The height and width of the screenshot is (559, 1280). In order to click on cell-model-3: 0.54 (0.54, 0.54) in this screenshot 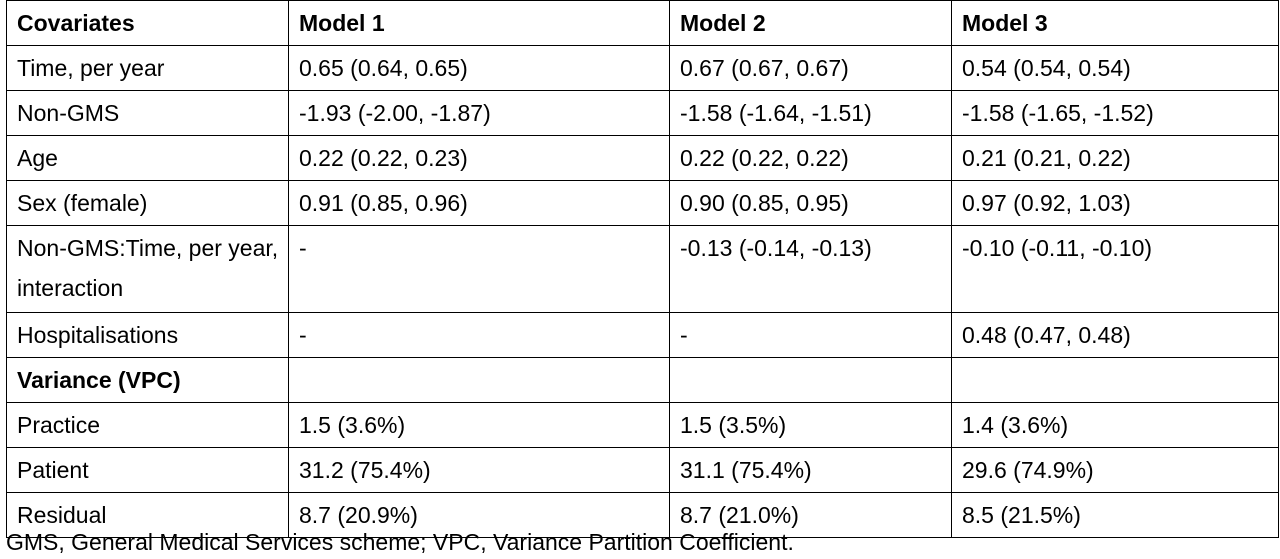, I will do `click(1115, 68)`.